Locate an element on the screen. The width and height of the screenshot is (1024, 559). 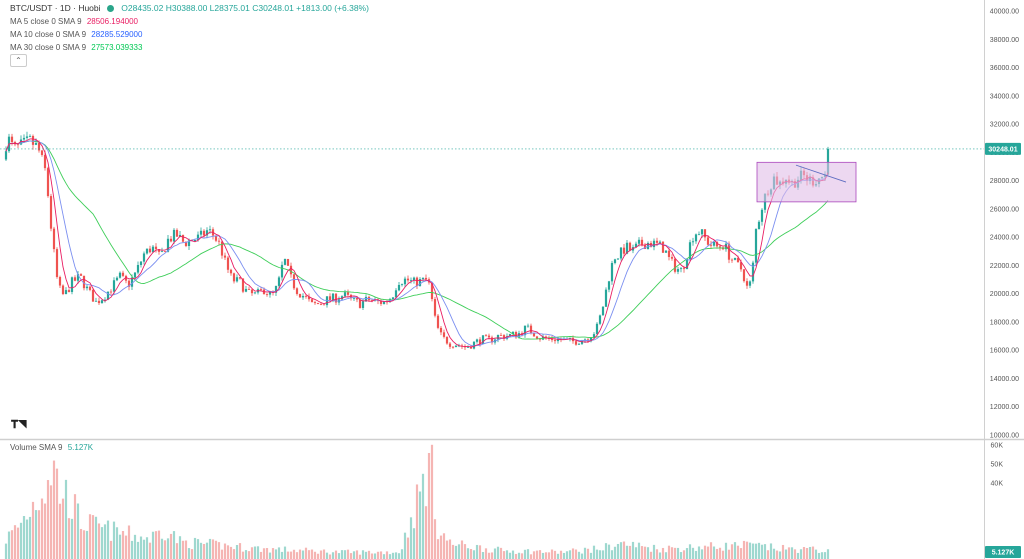
legend-ma5: MA 5 close 0 SMA 9 28506.194000 is located at coordinates (74, 21).